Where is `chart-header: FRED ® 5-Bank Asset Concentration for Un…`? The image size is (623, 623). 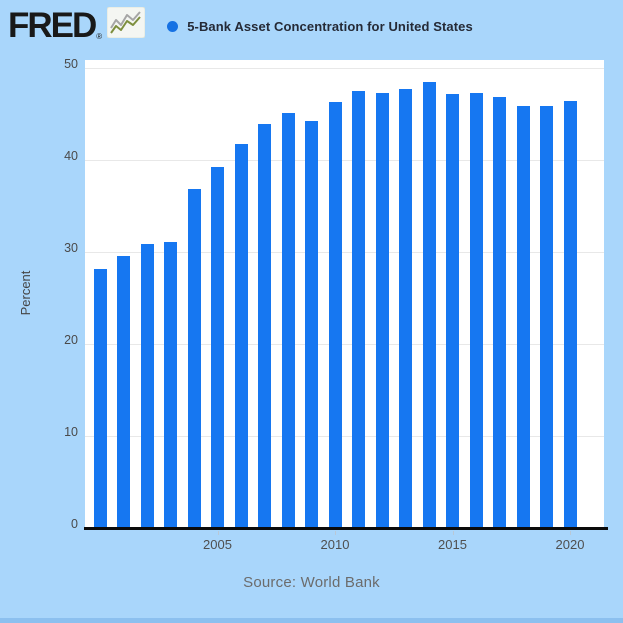 chart-header: FRED ® 5-Bank Asset Concentration for Un… is located at coordinates (311, 26).